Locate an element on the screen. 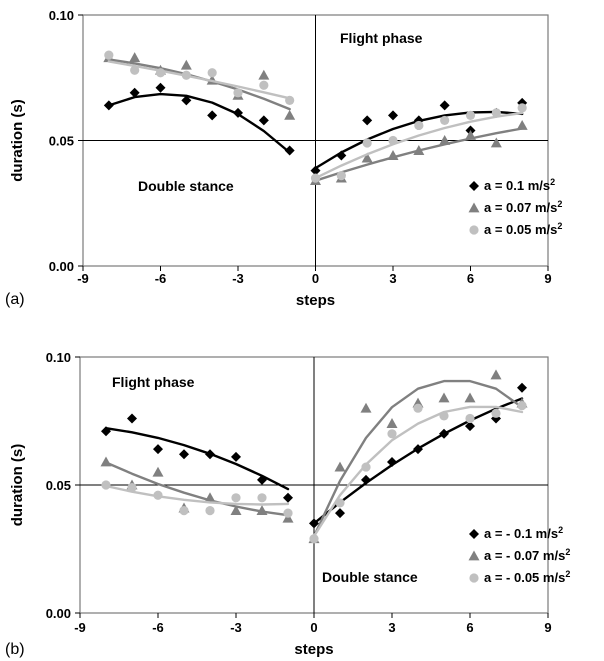 Image resolution: width=604 pixels, height=661 pixels. y-tick-label: 0.05 is located at coordinates (61, 141).